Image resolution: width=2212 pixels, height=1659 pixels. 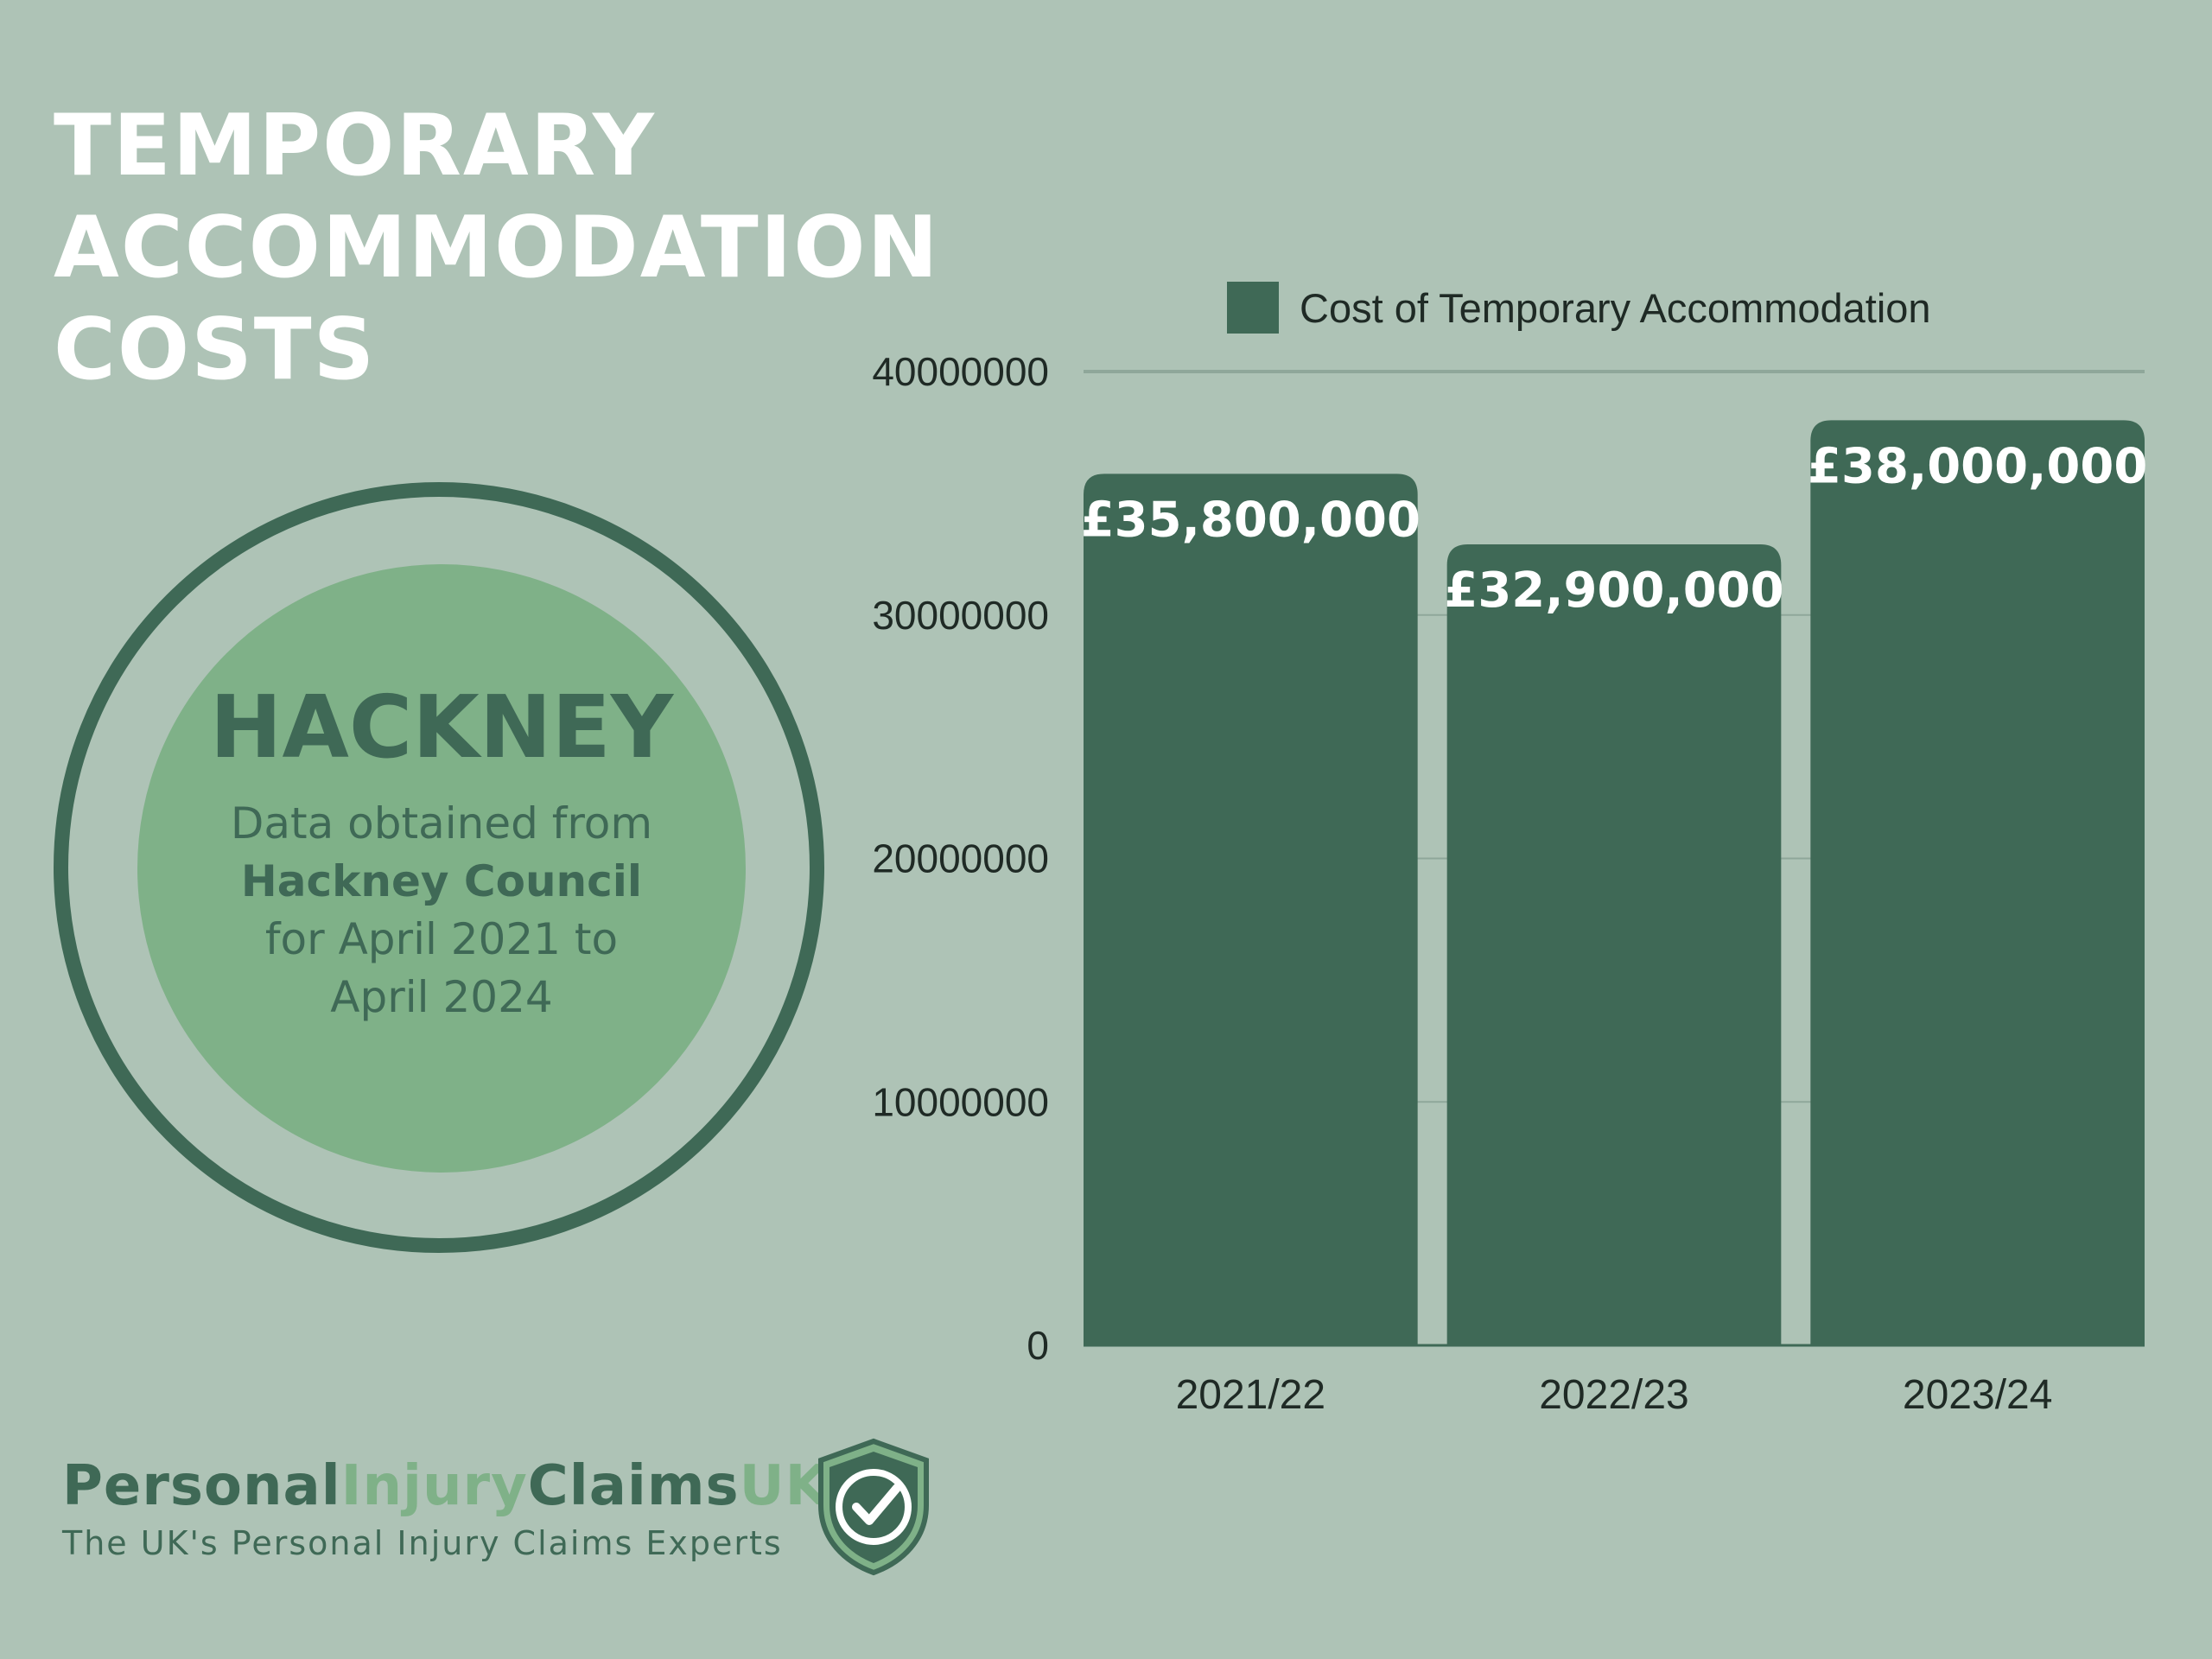 I want to click on source-note-line-2: Hackney Council, so click(x=441, y=881).